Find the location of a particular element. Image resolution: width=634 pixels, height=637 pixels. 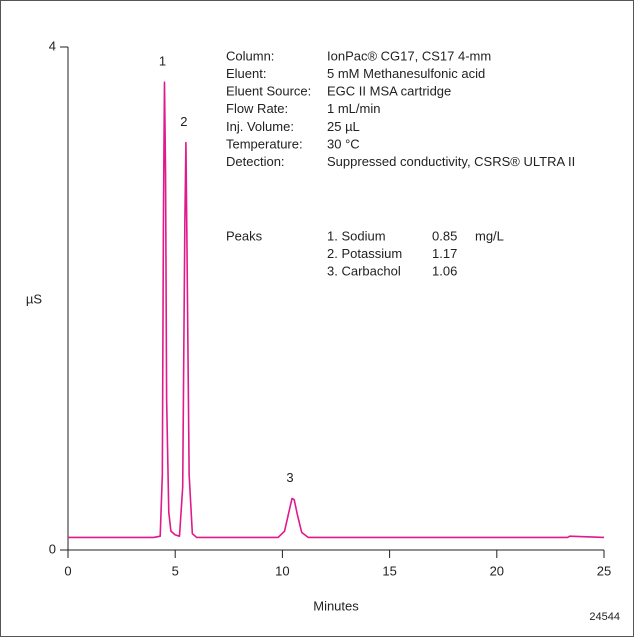

condition-label: Detection: is located at coordinates (255, 161).